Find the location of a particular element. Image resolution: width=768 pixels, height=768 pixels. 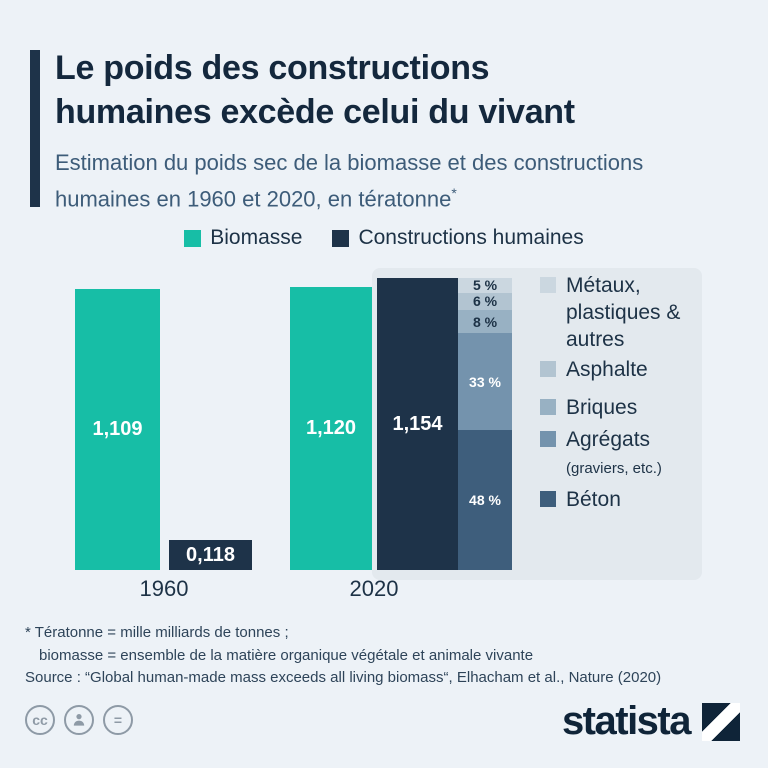

breakdown-segment-2: 6 % is located at coordinates (485, 301).